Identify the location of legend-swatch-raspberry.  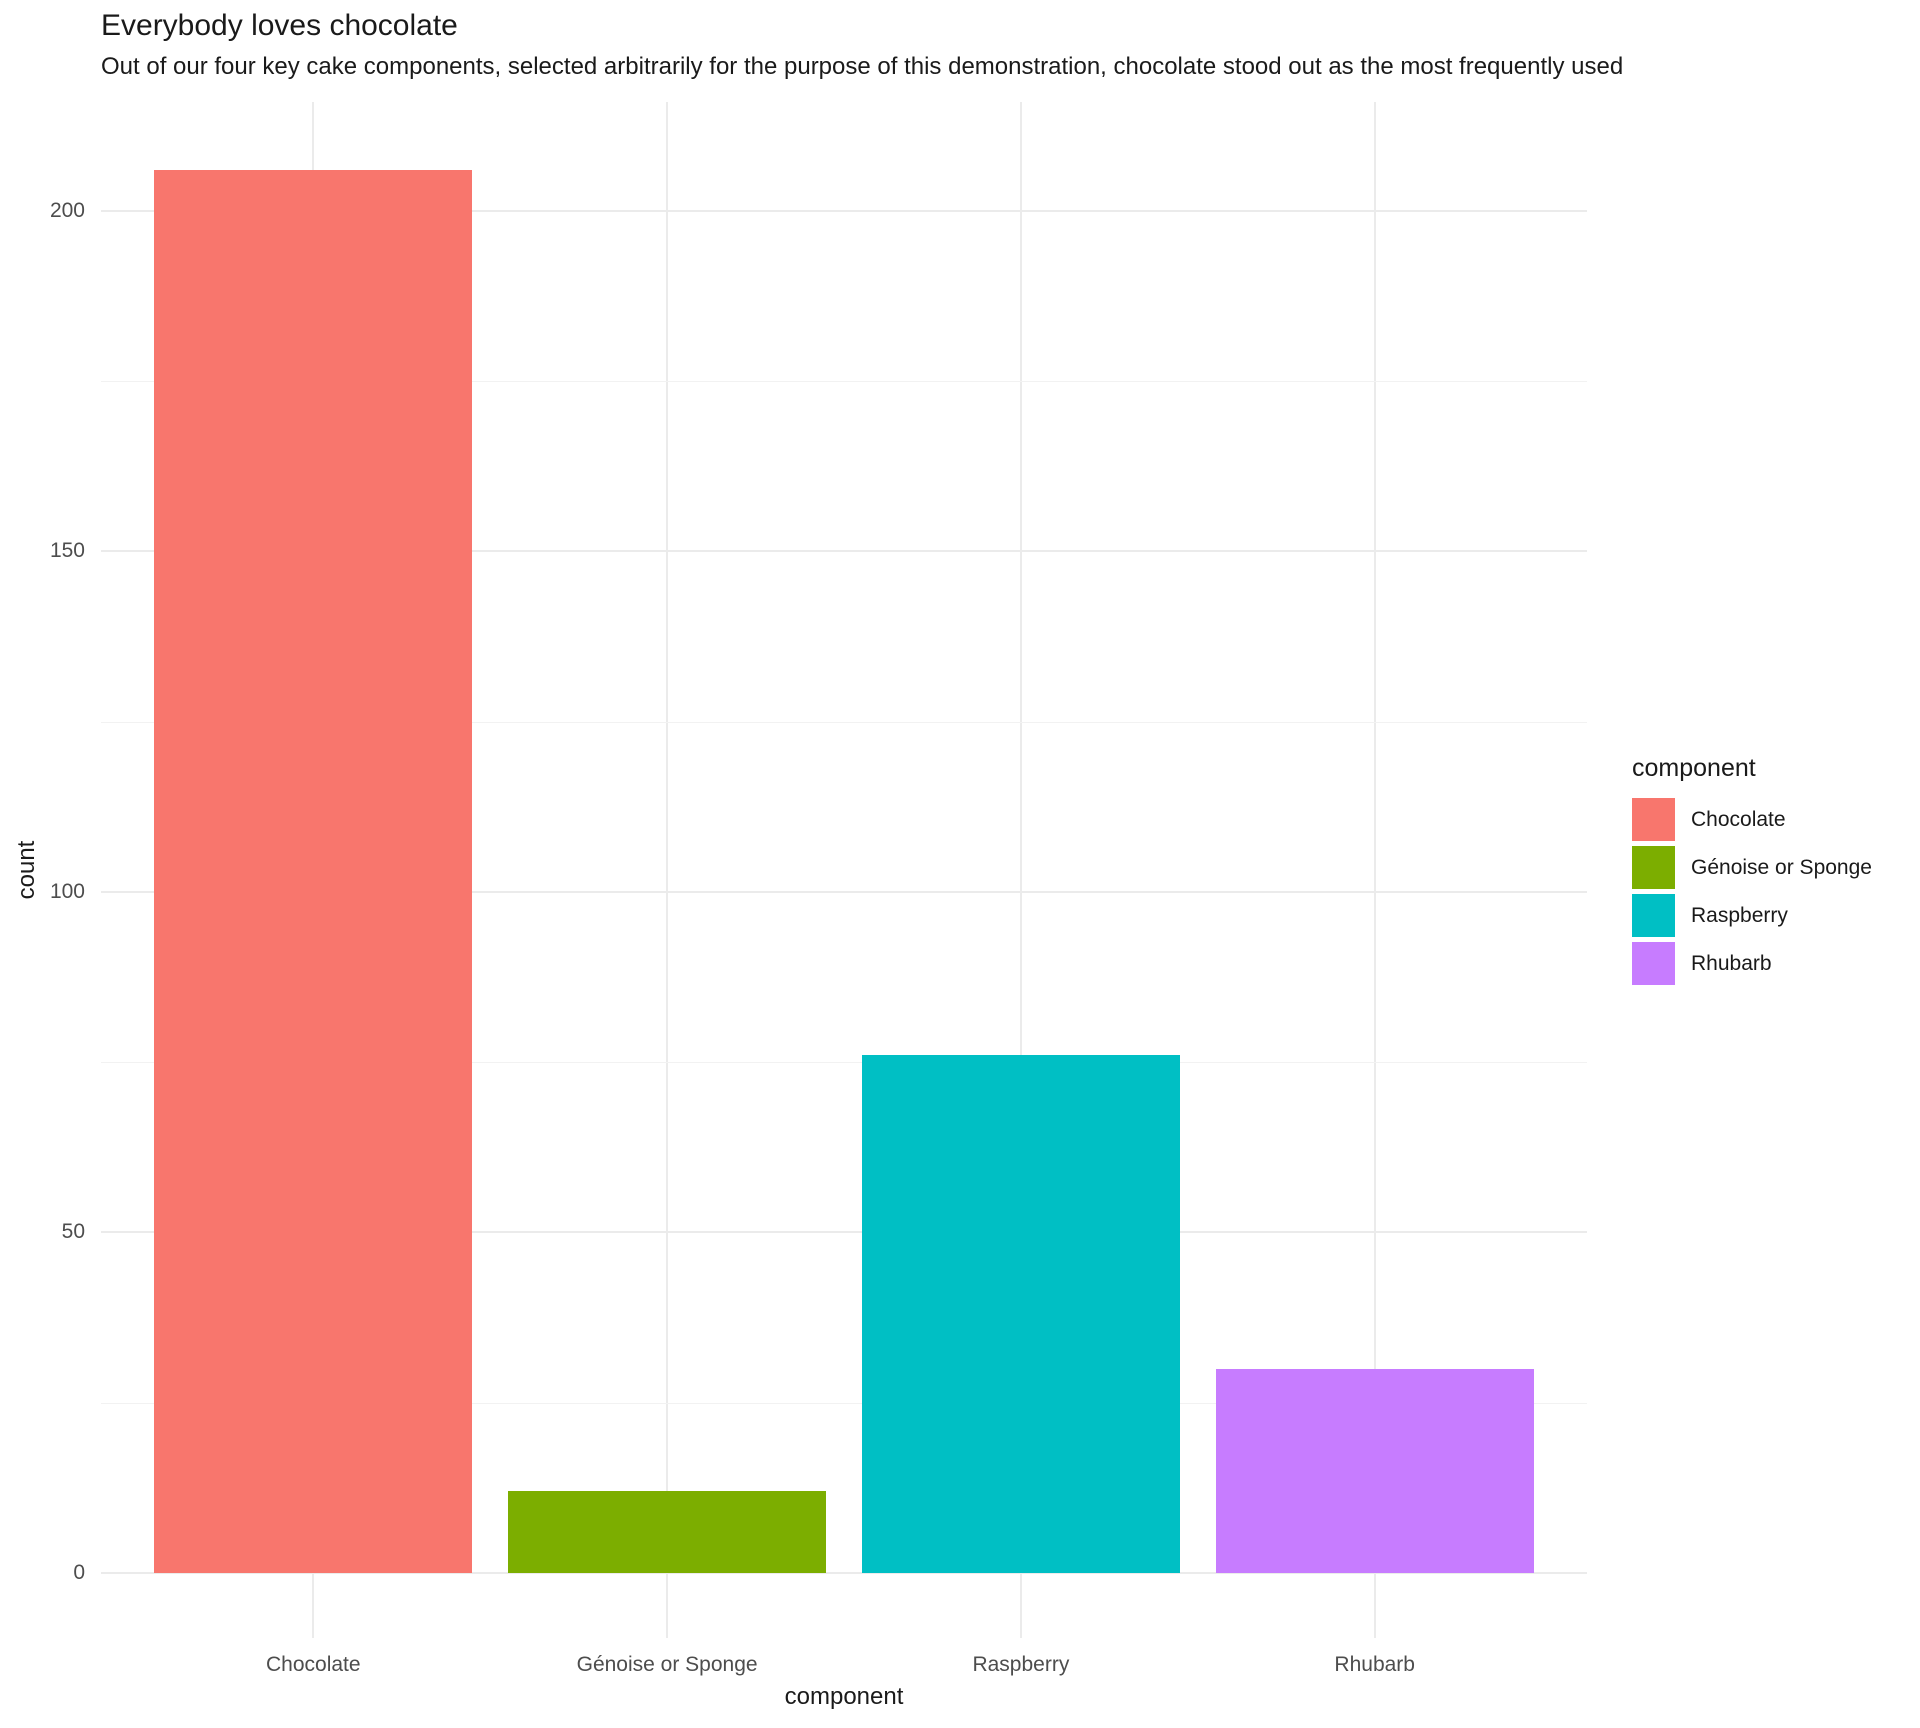
(1653, 915).